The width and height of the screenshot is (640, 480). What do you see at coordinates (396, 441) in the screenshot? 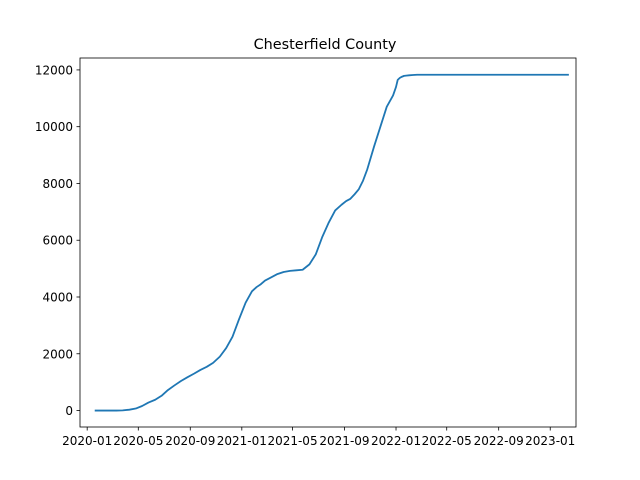
I see `x-tick-label: 2022-01` at bounding box center [396, 441].